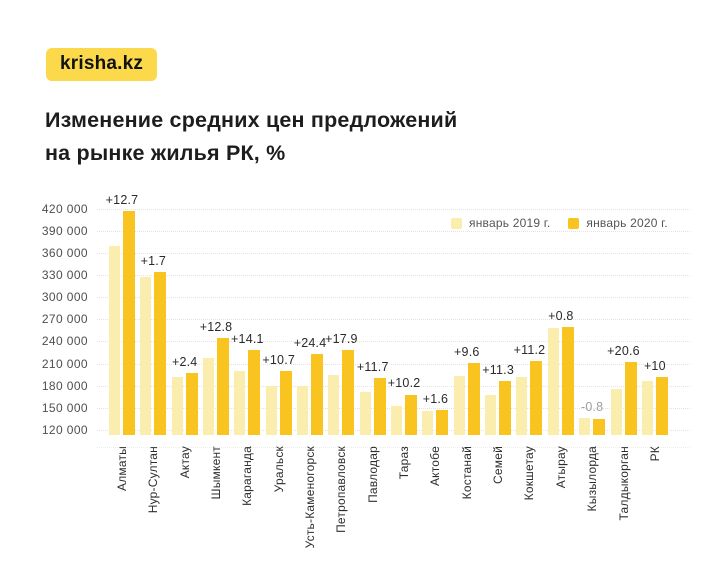  Describe the element at coordinates (64, 253) in the screenshot. I see `y-tick-label: 360 000` at that location.